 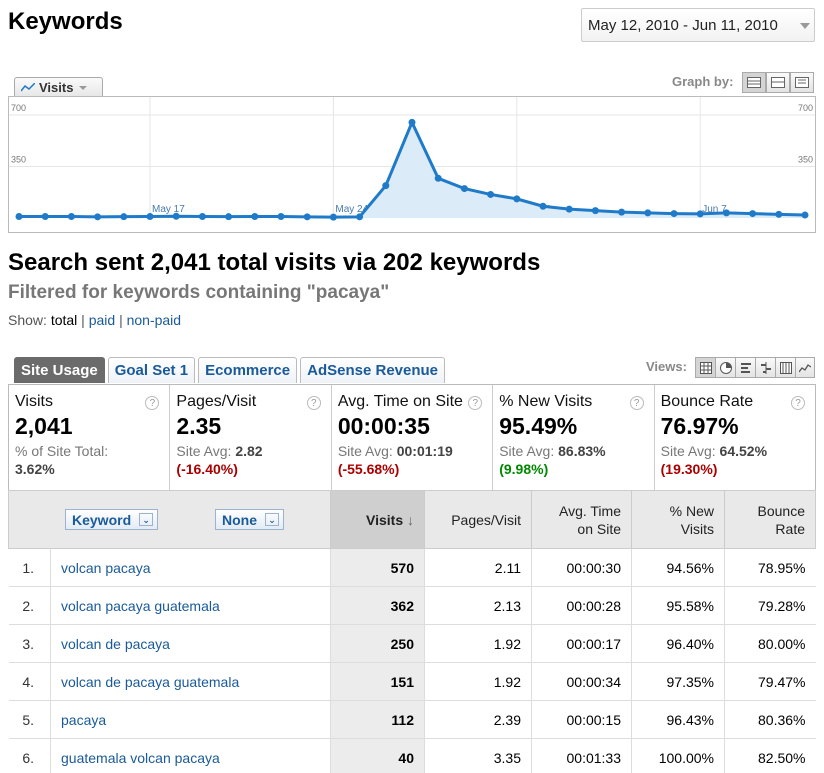 I want to click on keyword-link: volcan de pacaya guatemala, so click(x=190, y=681).